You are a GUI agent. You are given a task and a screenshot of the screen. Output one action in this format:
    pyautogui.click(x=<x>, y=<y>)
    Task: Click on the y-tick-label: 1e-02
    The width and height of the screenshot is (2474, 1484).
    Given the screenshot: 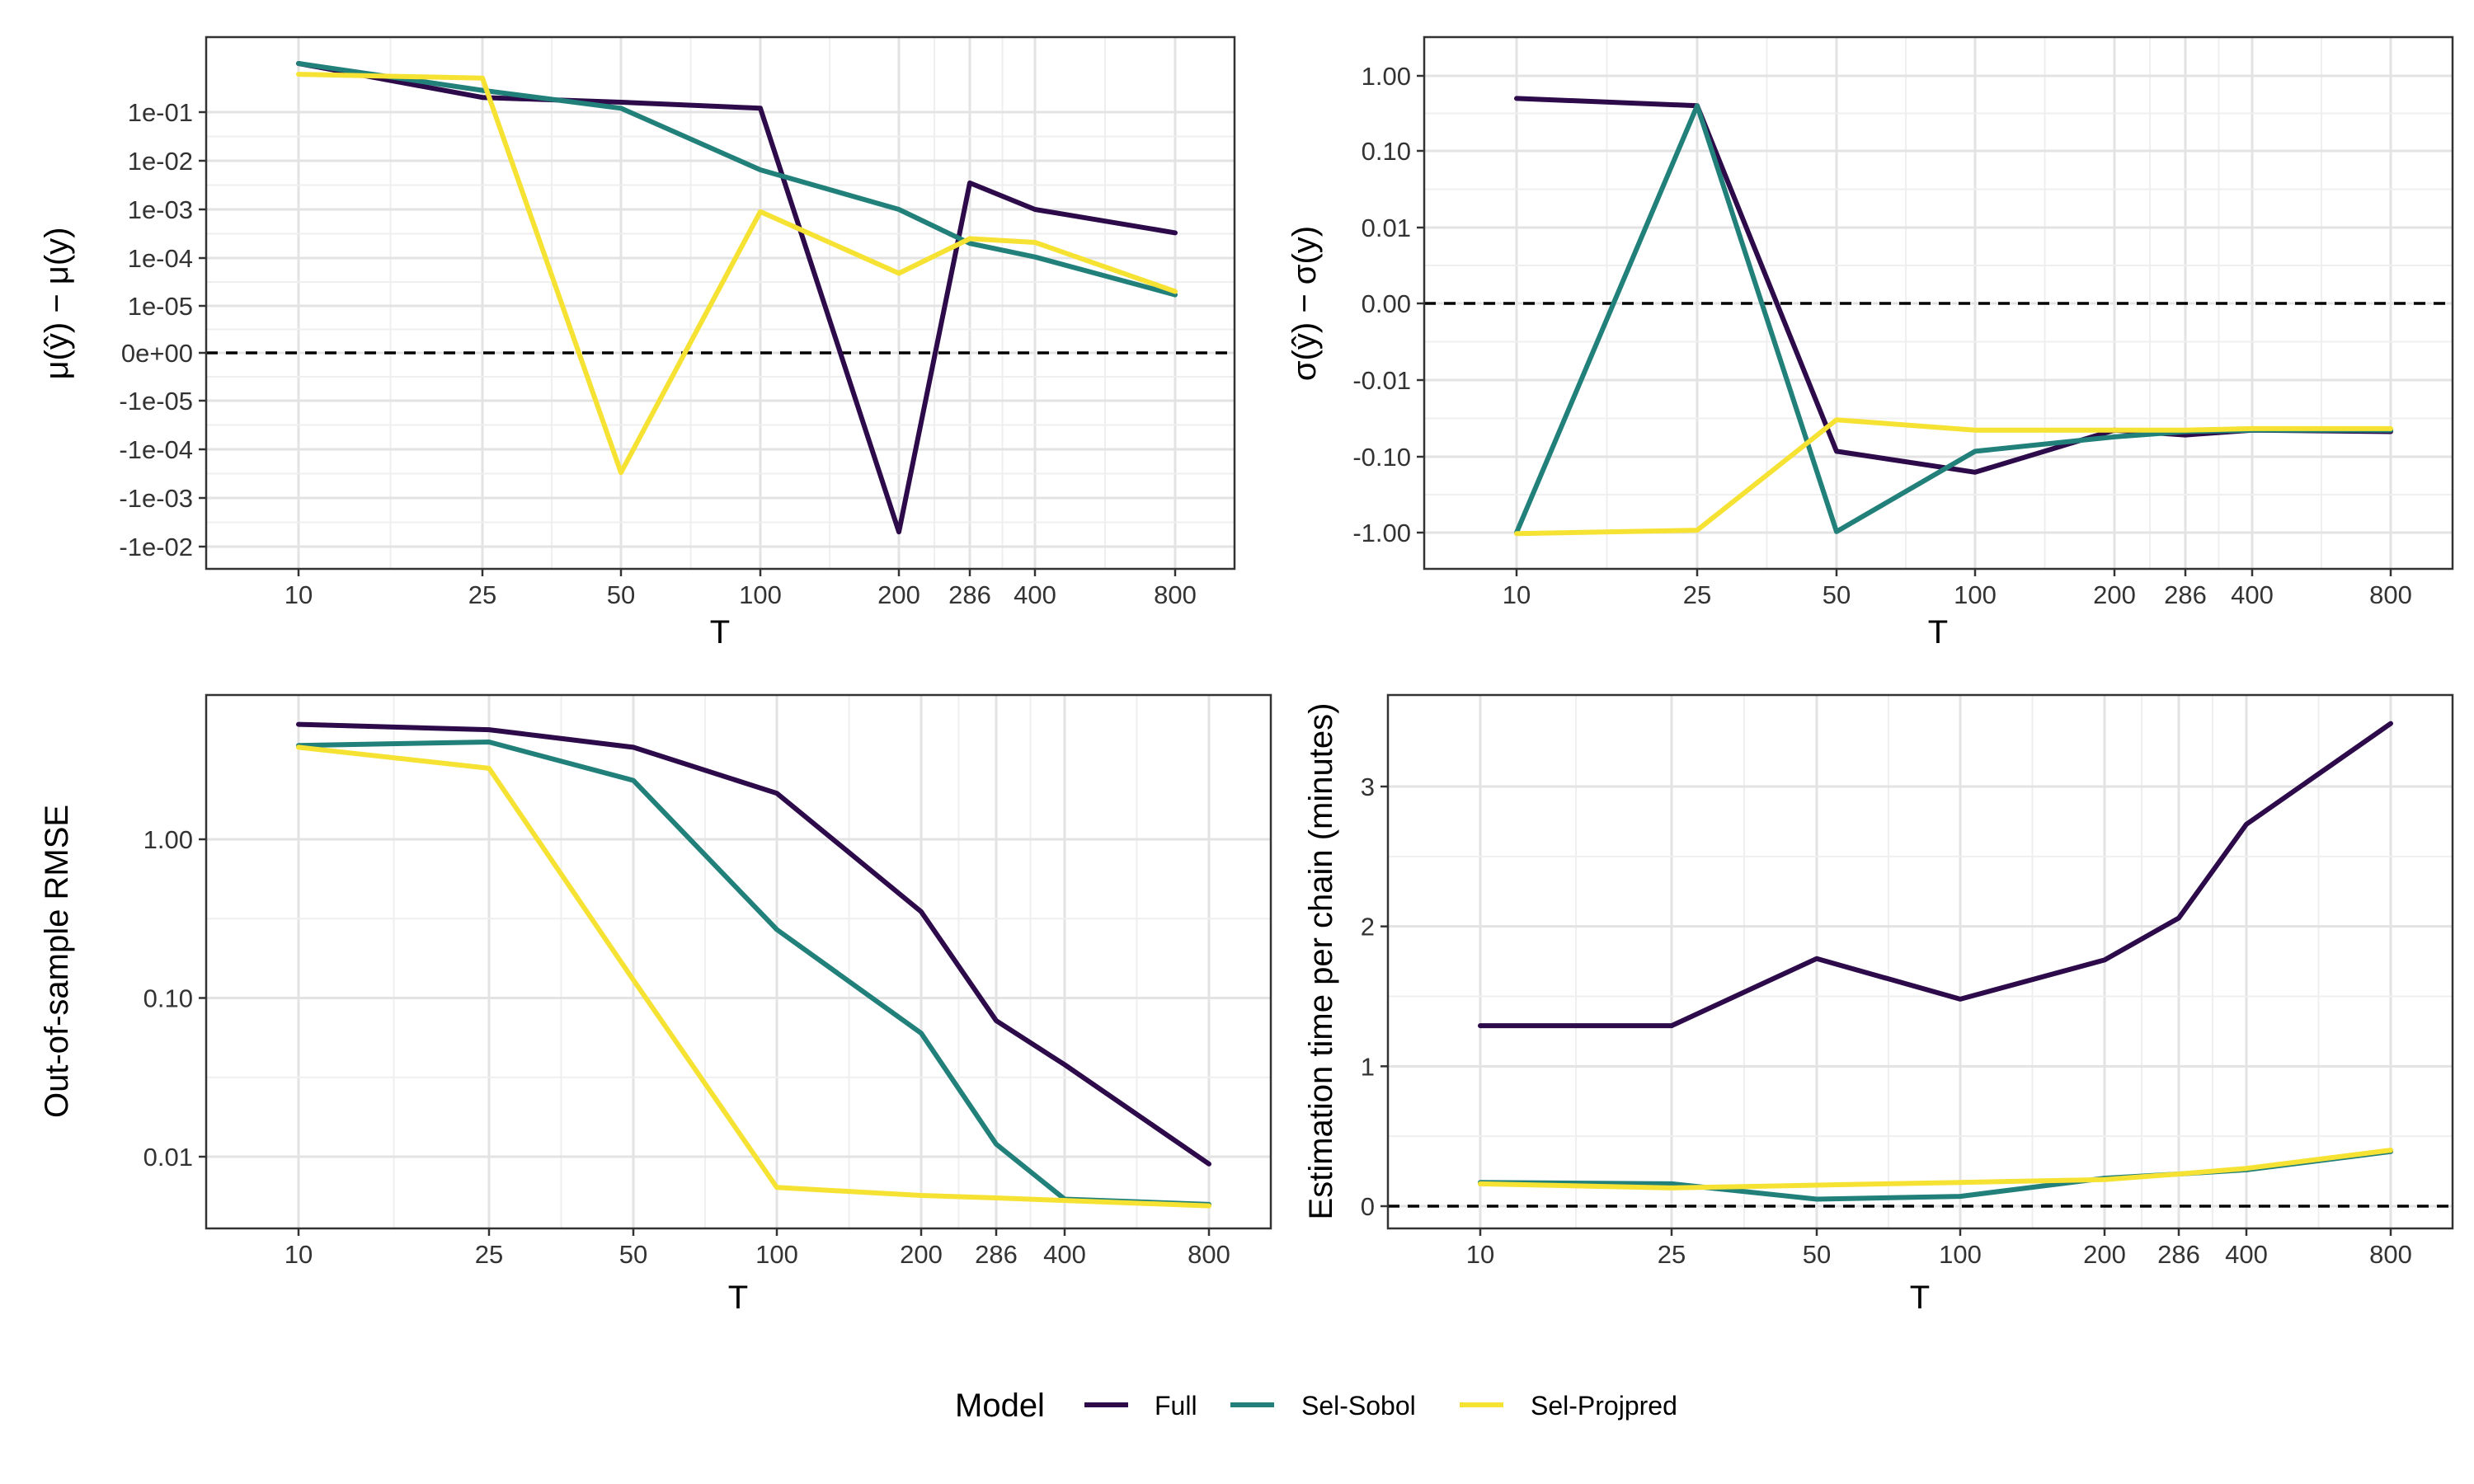 What is the action you would take?
    pyautogui.click(x=160, y=161)
    